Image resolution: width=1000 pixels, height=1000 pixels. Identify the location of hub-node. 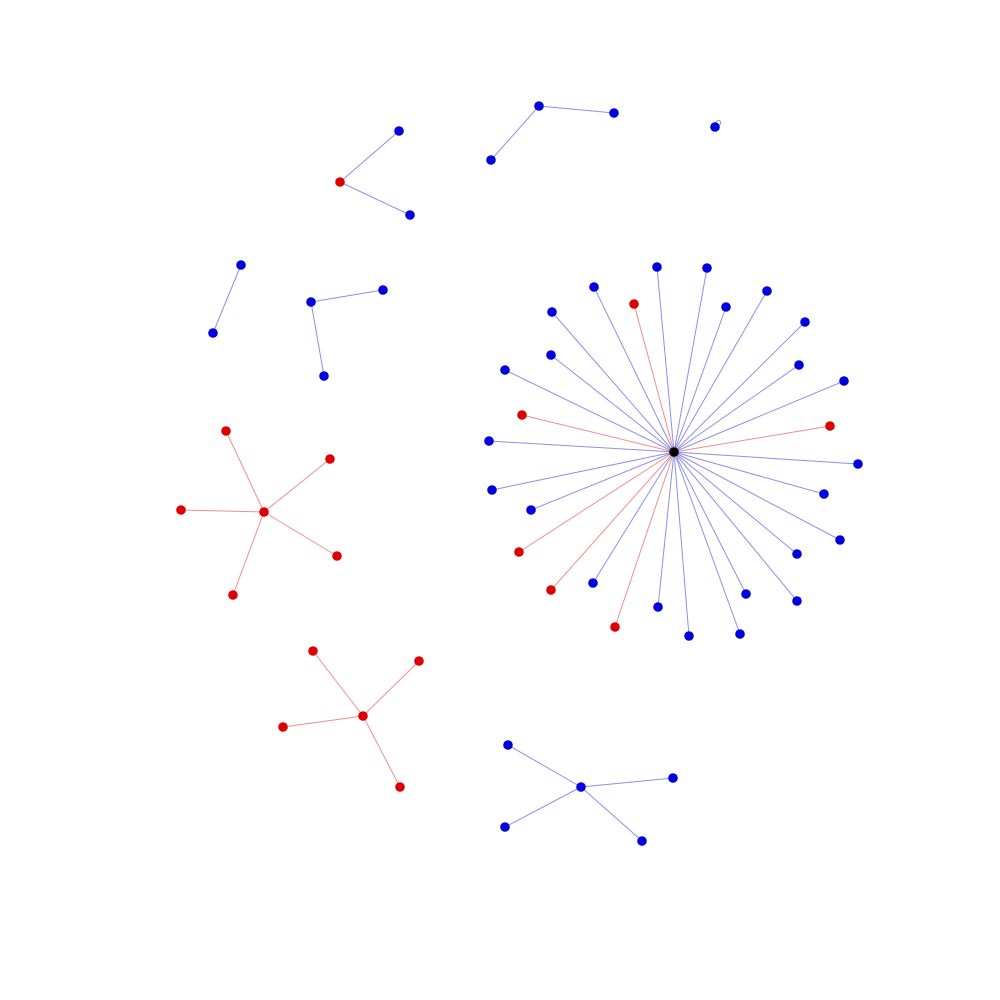
(674, 452).